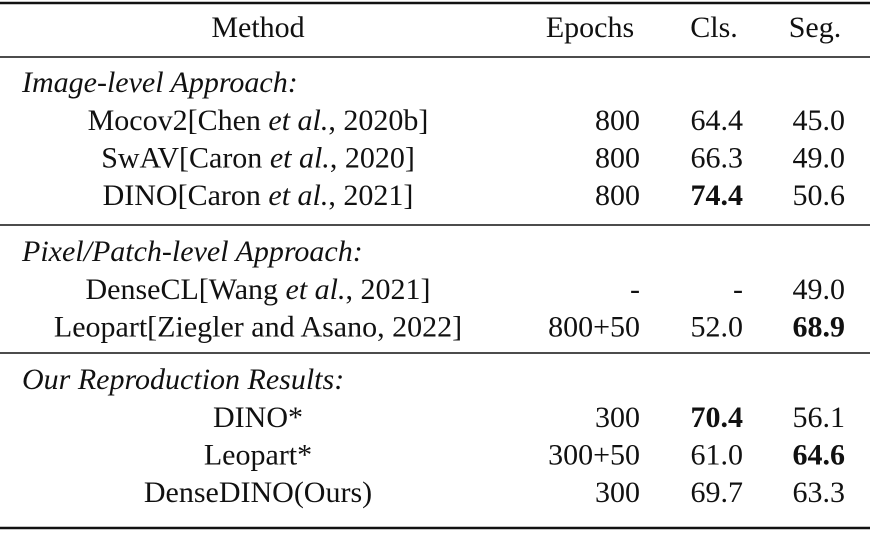 The height and width of the screenshot is (533, 870). Describe the element at coordinates (183, 379) in the screenshot. I see `section-title: Our Reproduction Results:` at that location.